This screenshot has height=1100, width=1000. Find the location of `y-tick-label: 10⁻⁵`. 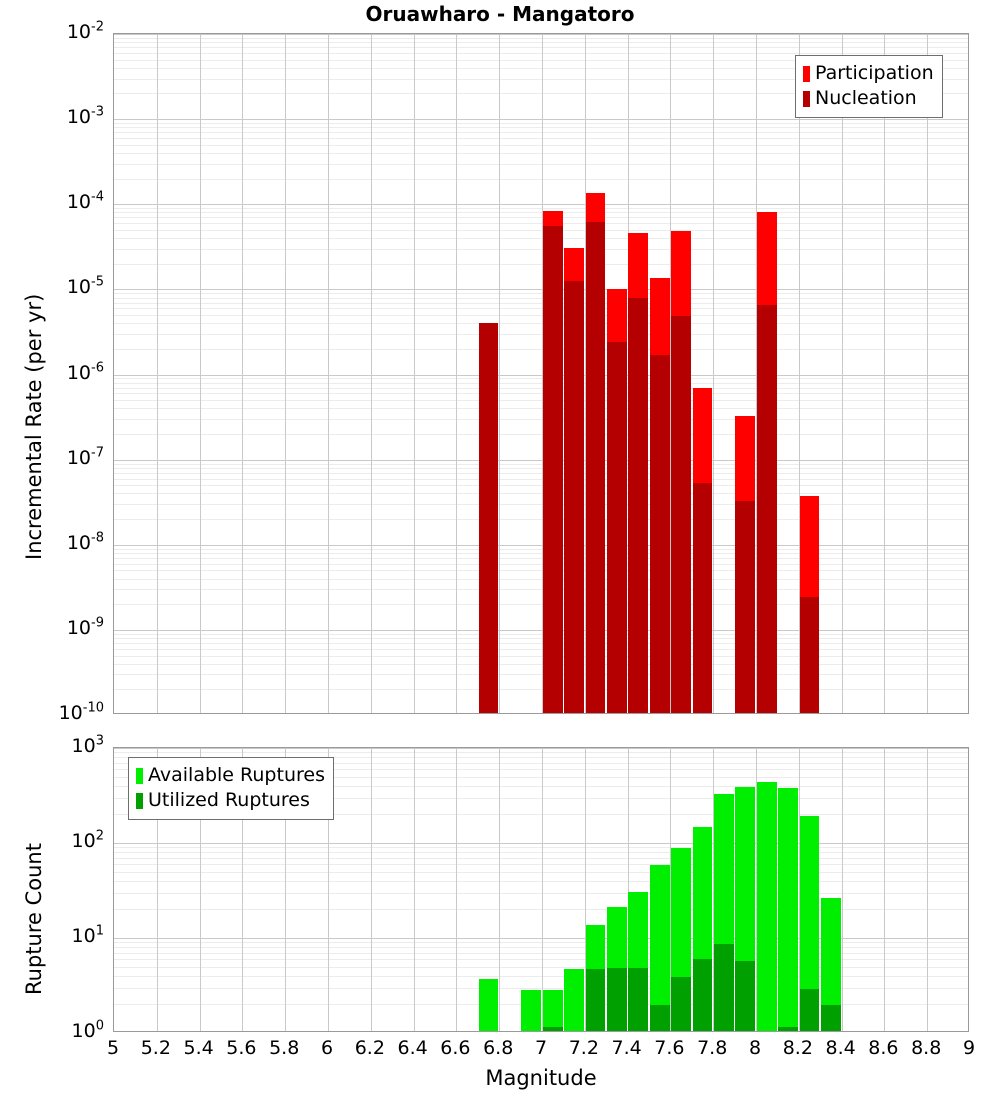

y-tick-label: 10⁻⁵ is located at coordinates (85, 287).